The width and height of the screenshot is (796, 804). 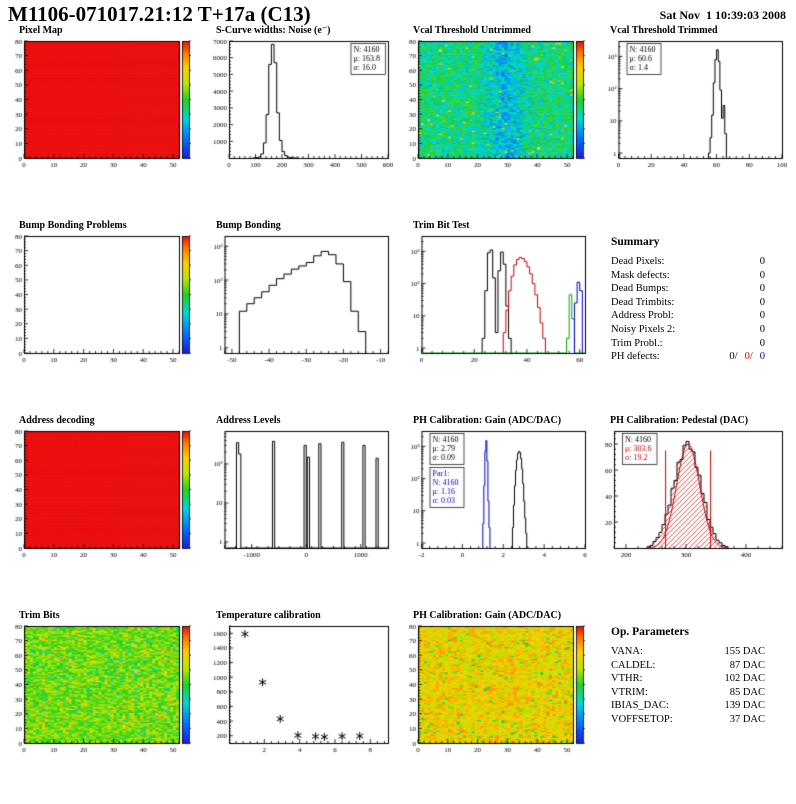 I want to click on panel-title: Trim Bits, so click(x=39, y=615).